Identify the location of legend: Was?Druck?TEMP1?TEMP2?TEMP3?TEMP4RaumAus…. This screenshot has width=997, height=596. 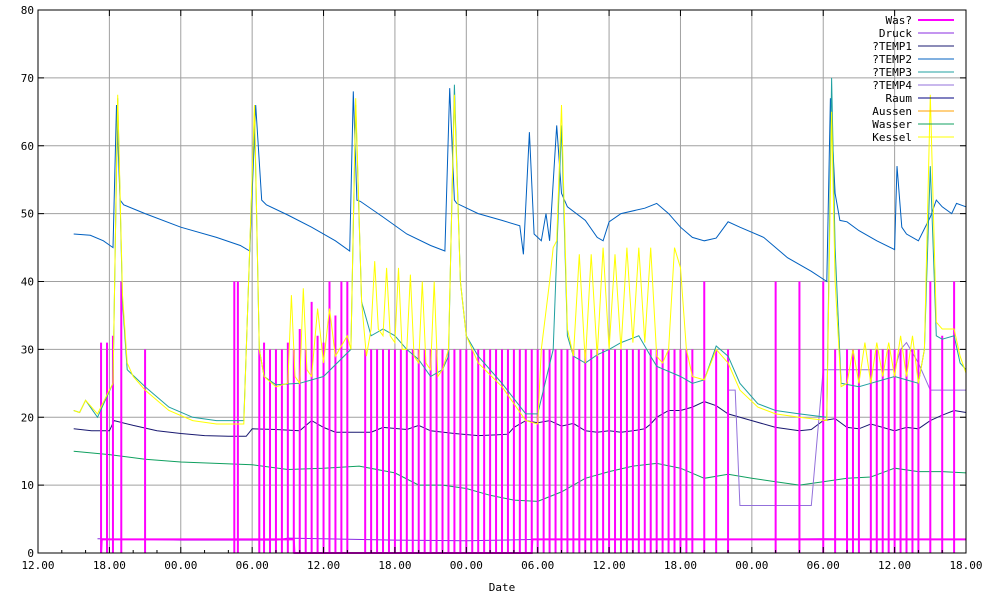
(913, 79).